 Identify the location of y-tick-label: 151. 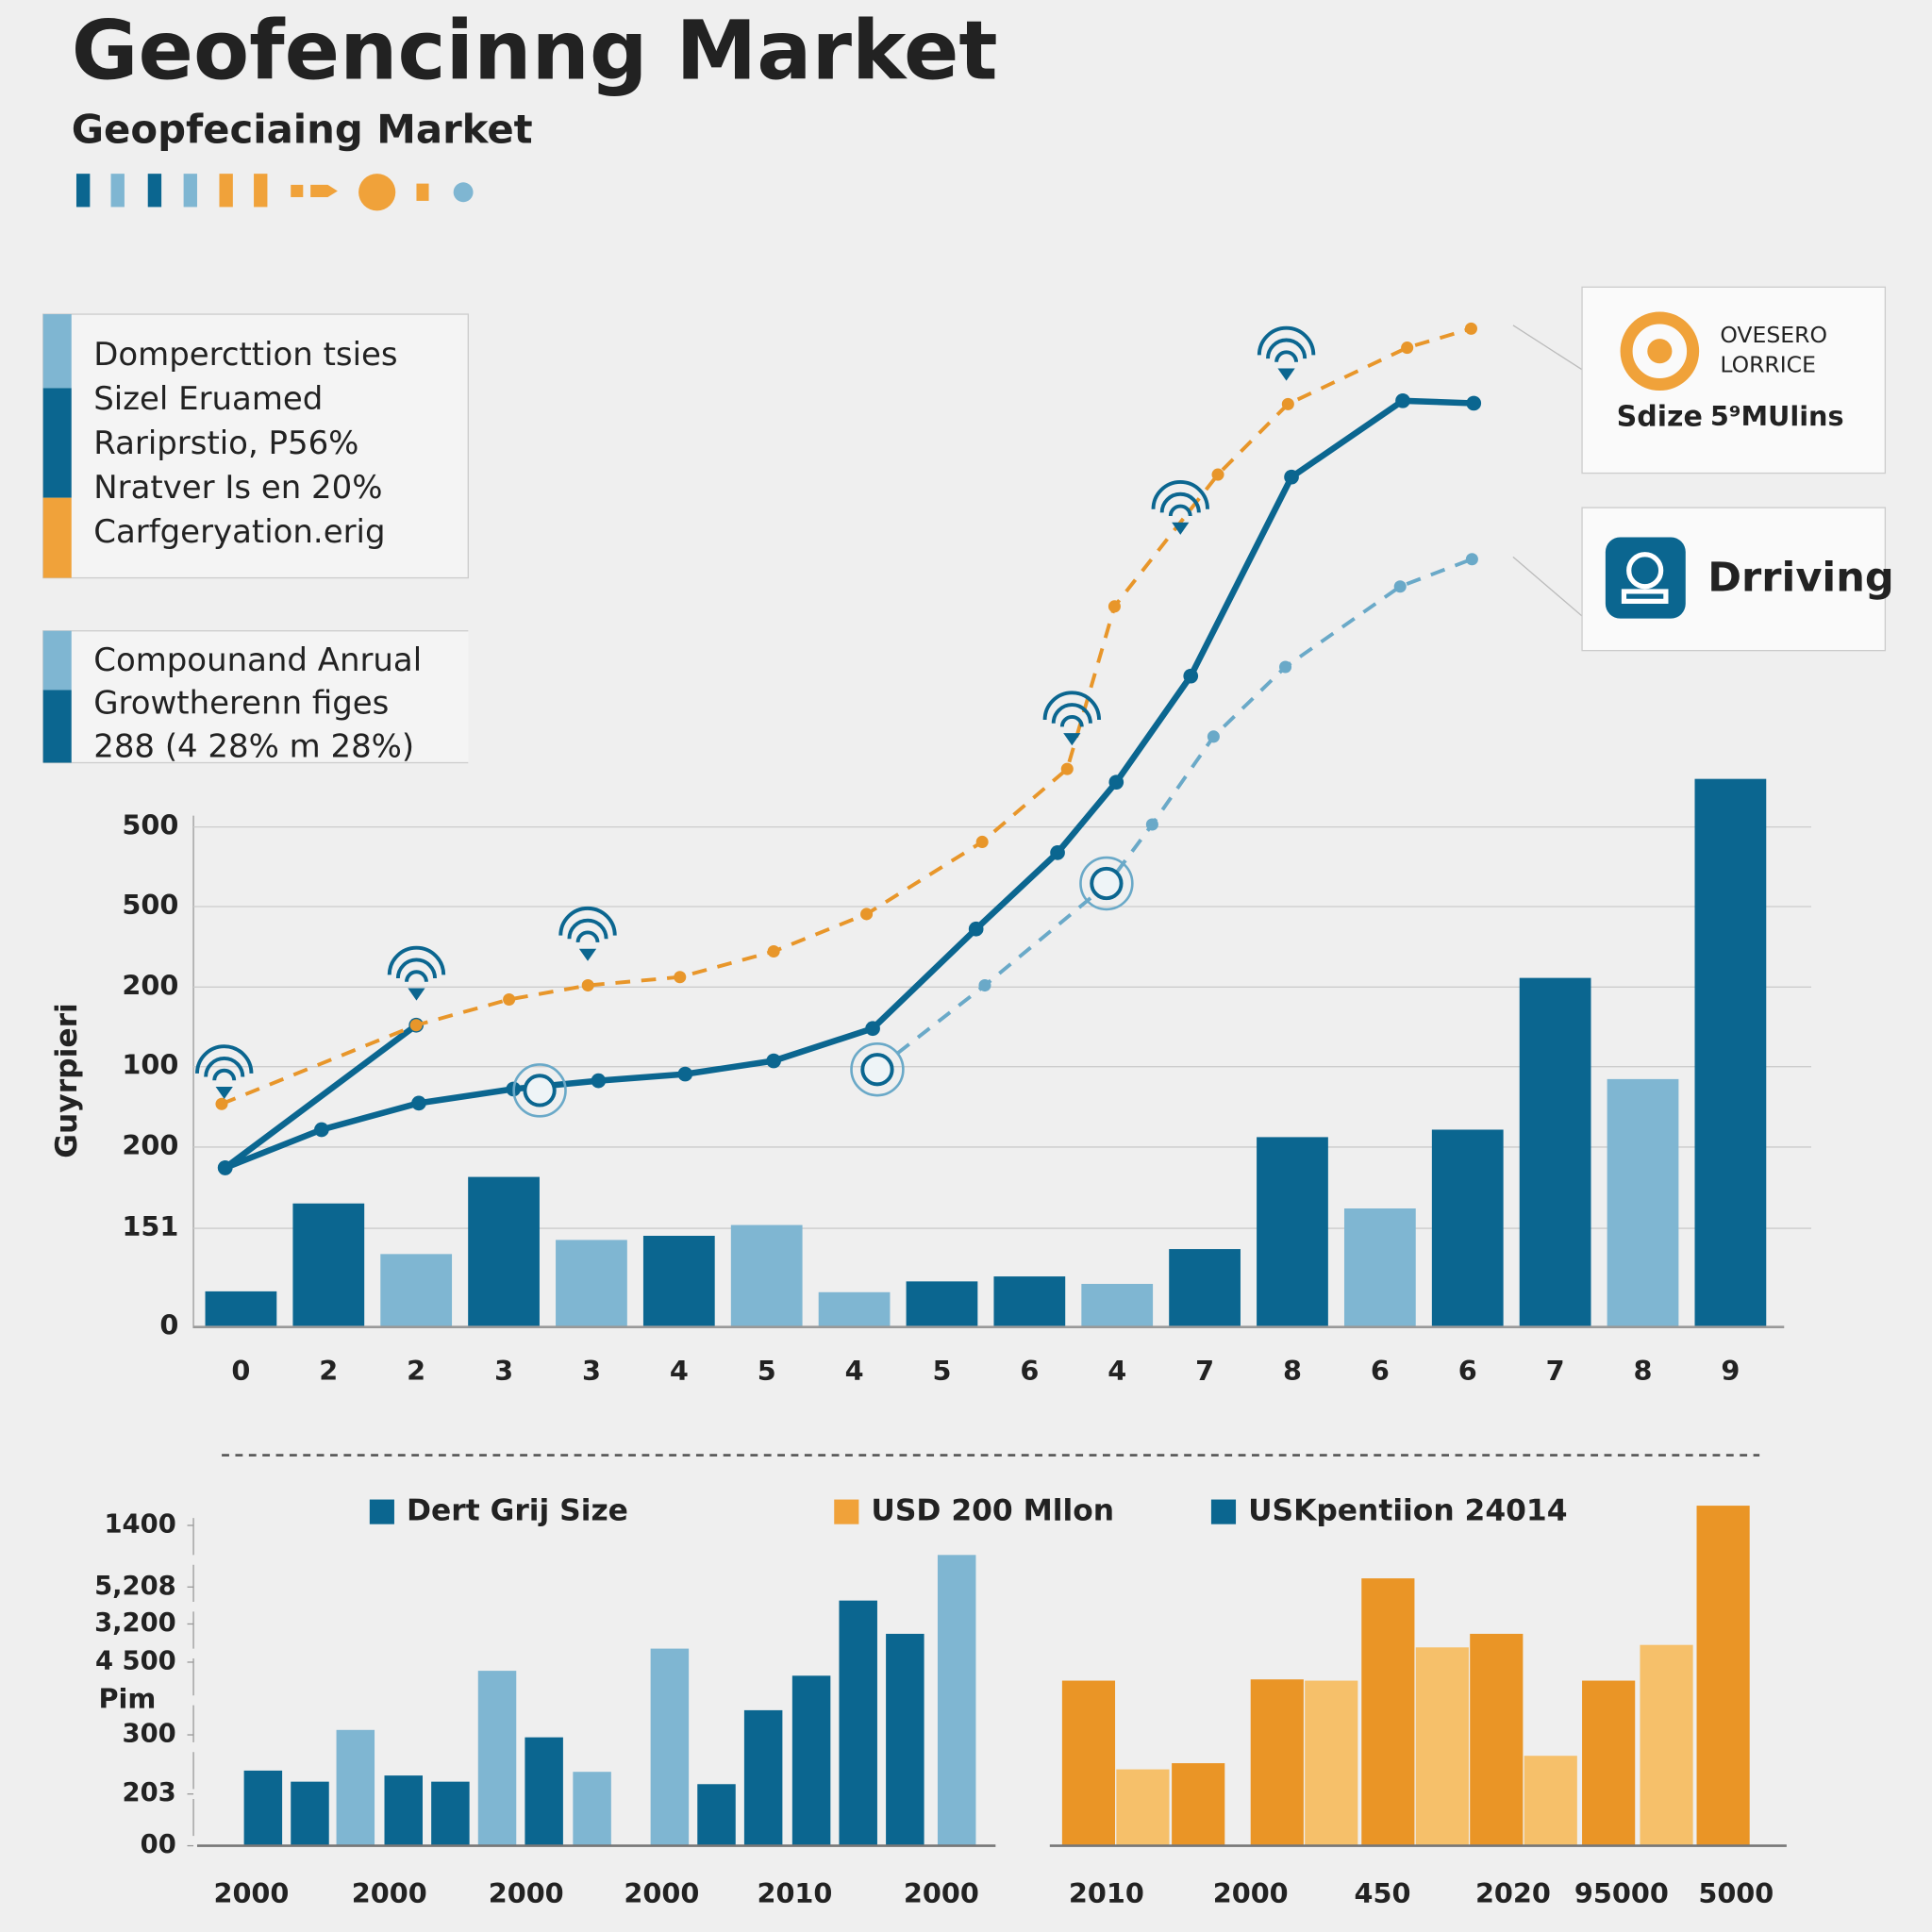
(150, 1226).